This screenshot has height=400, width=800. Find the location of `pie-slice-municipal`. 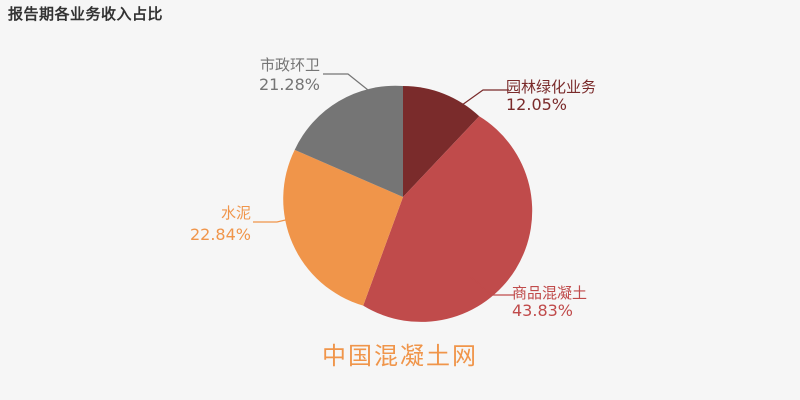

pie-slice-municipal is located at coordinates (348, 141).